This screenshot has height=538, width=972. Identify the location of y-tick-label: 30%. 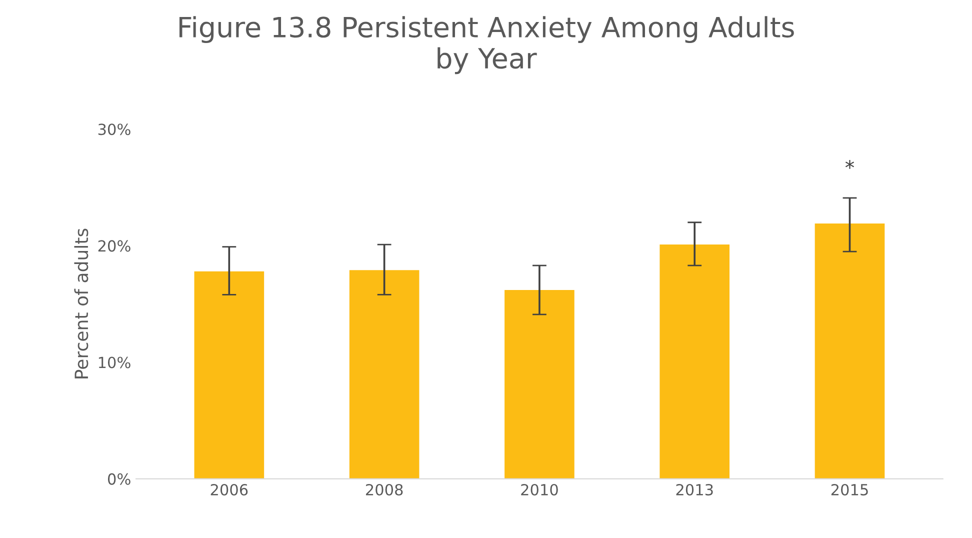
(114, 130).